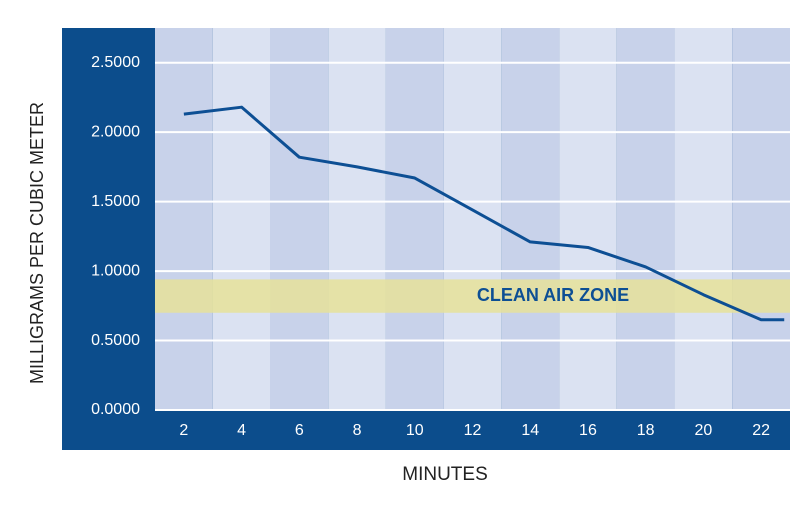 The width and height of the screenshot is (812, 505). I want to click on x-tick-label: 18, so click(646, 430).